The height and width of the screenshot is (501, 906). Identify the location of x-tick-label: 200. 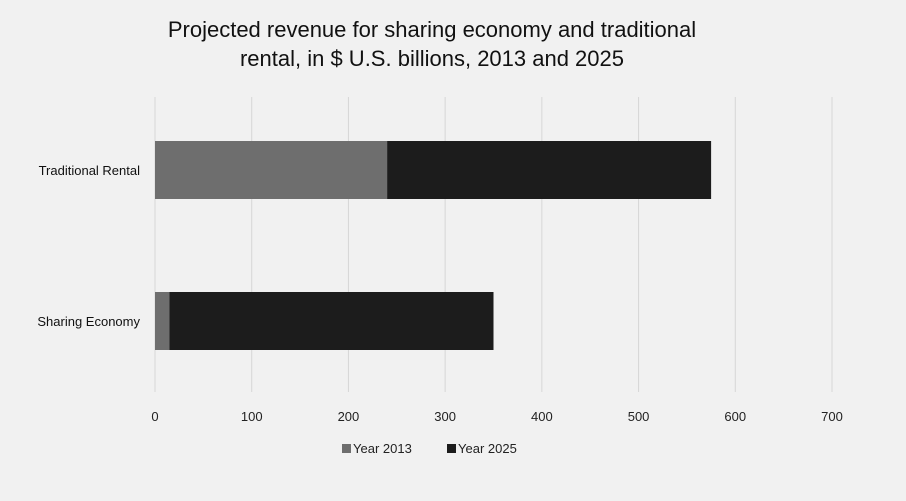
(349, 416).